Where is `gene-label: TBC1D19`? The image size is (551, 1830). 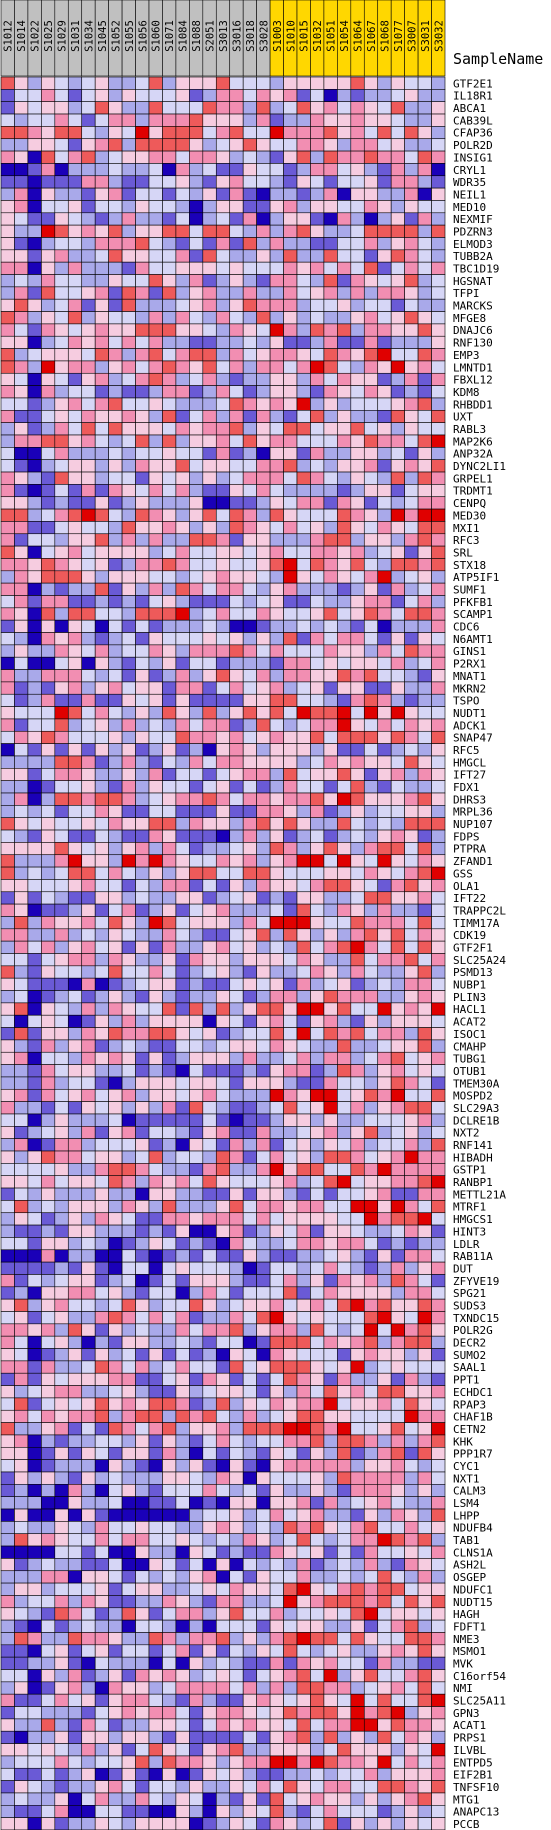 gene-label: TBC1D19 is located at coordinates (476, 269).